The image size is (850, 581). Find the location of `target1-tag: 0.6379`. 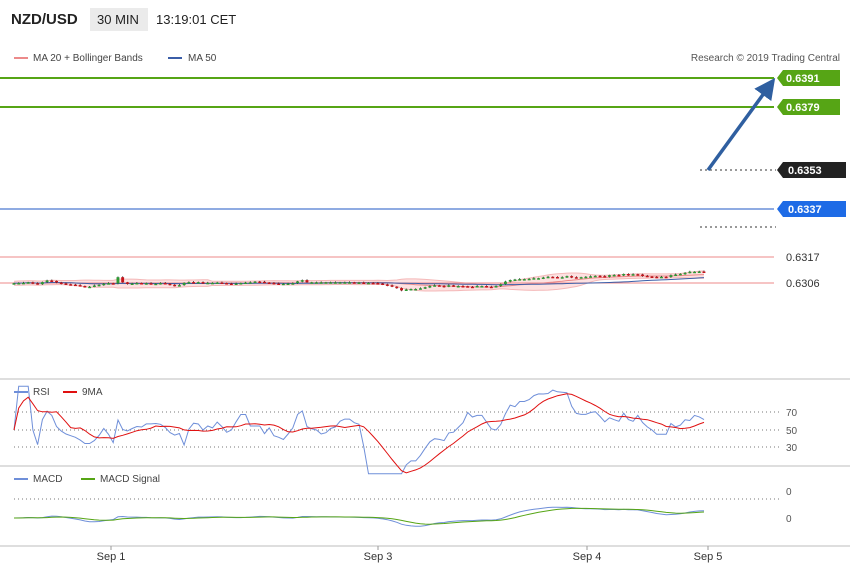

target1-tag: 0.6379 is located at coordinates (808, 107).